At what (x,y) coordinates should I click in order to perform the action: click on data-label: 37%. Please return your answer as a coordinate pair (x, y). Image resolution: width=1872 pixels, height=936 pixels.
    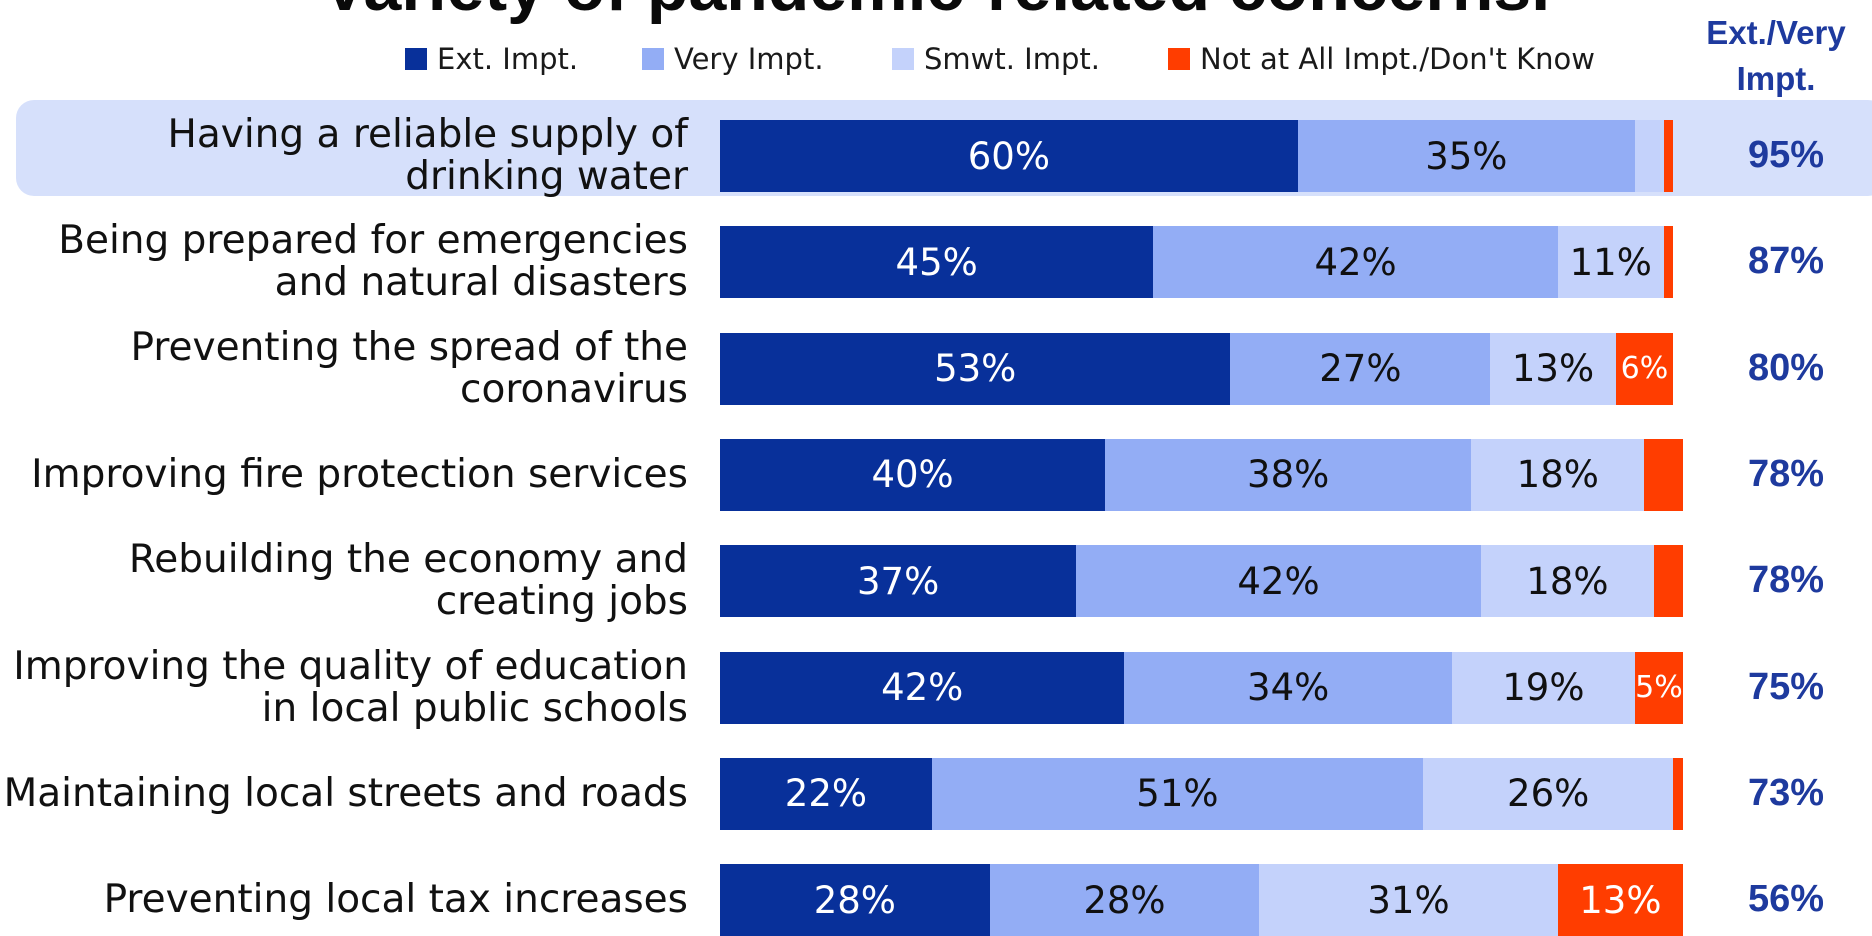
    Looking at the image, I should click on (898, 581).